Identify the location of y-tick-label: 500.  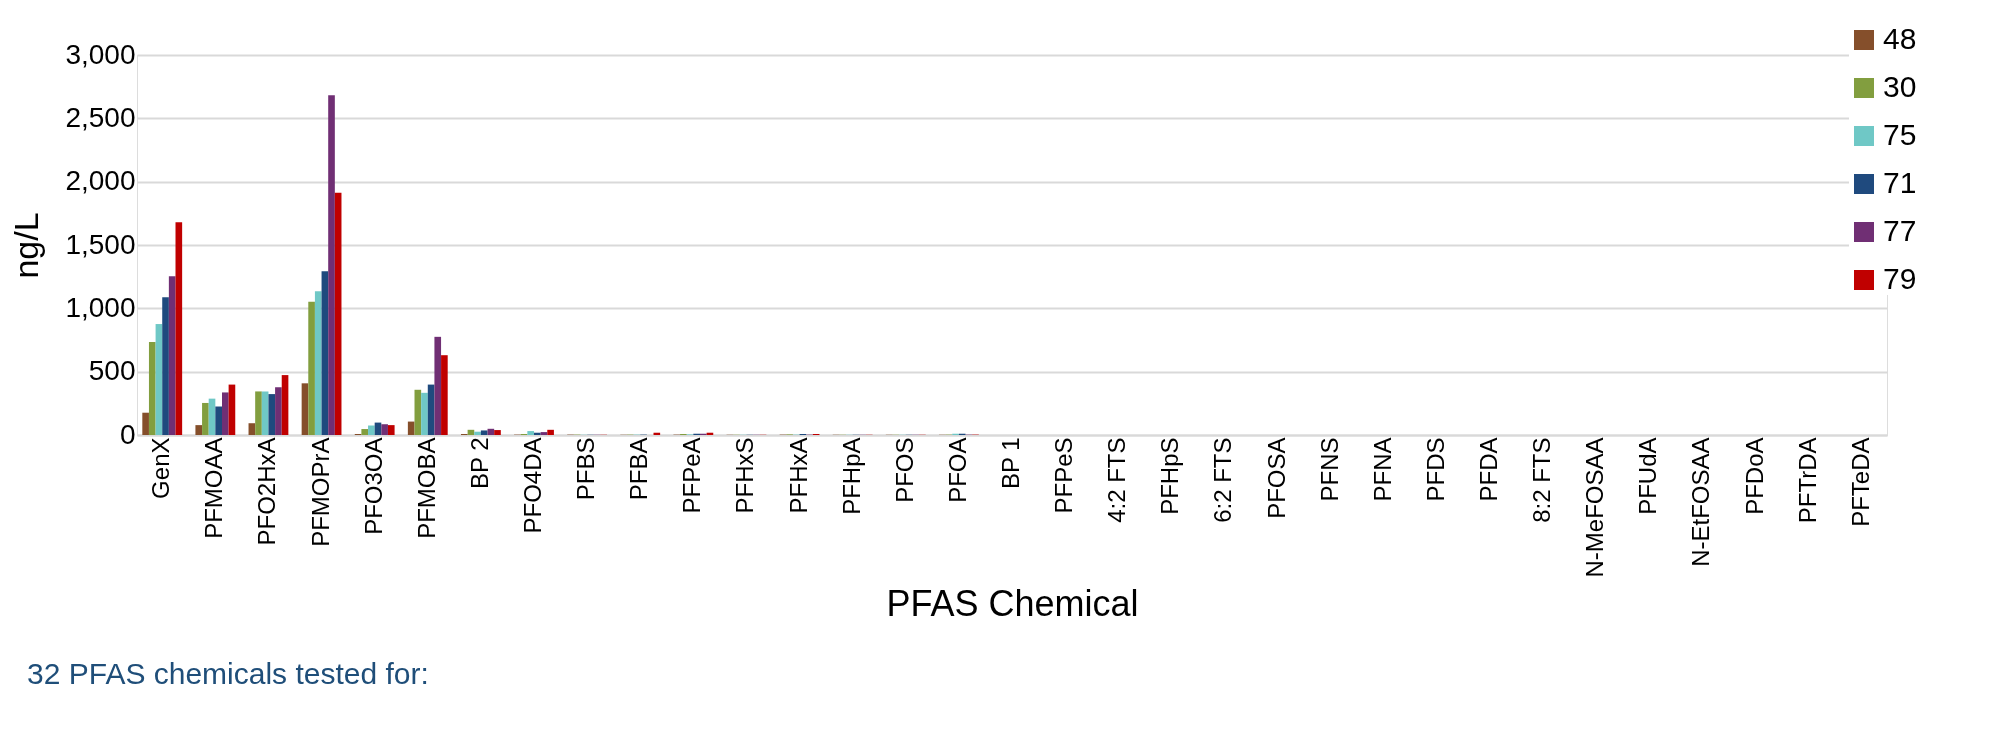
(112, 371).